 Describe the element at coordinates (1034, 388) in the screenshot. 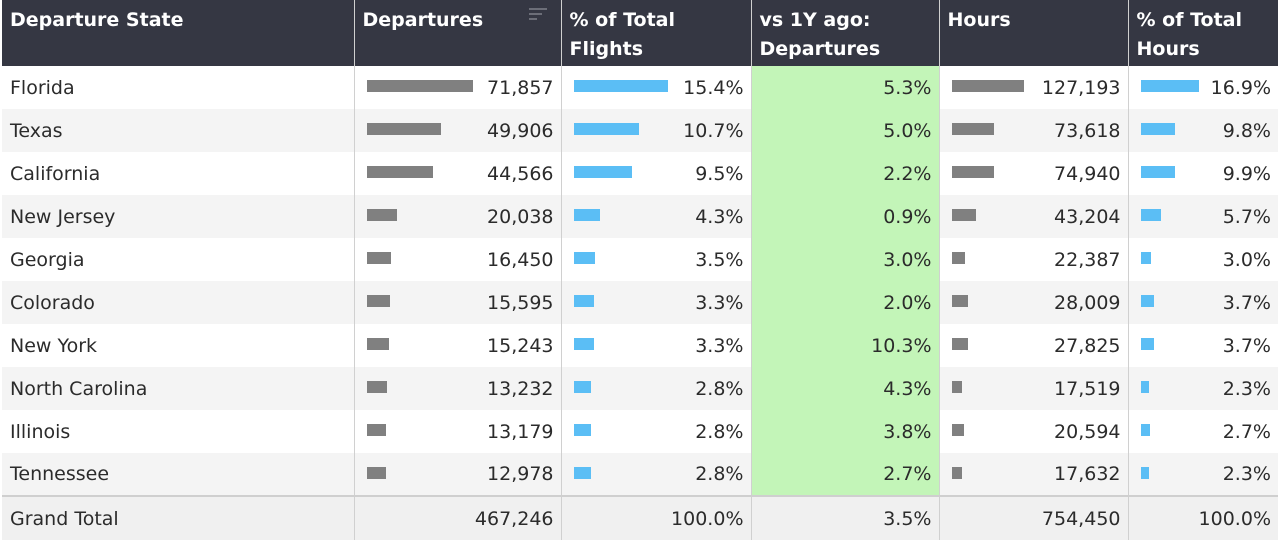

I see `cell-hours: 17,519` at that location.